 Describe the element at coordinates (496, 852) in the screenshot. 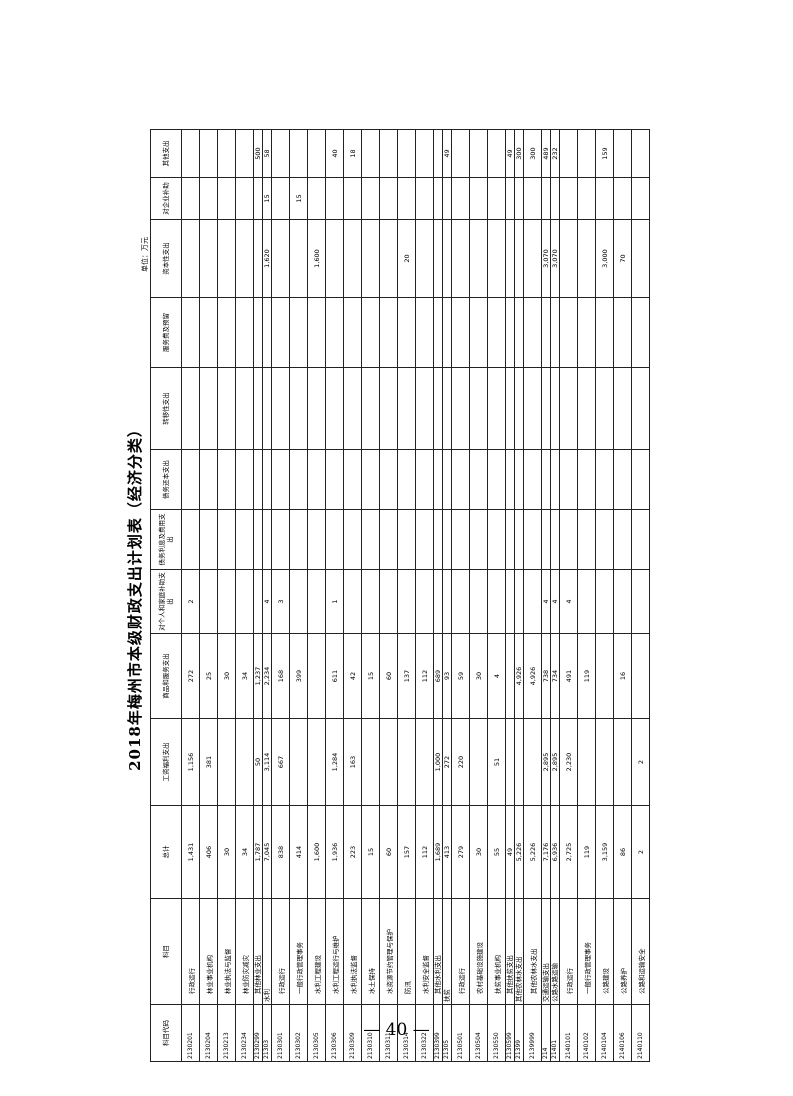

I see `amount-cell: 55` at that location.